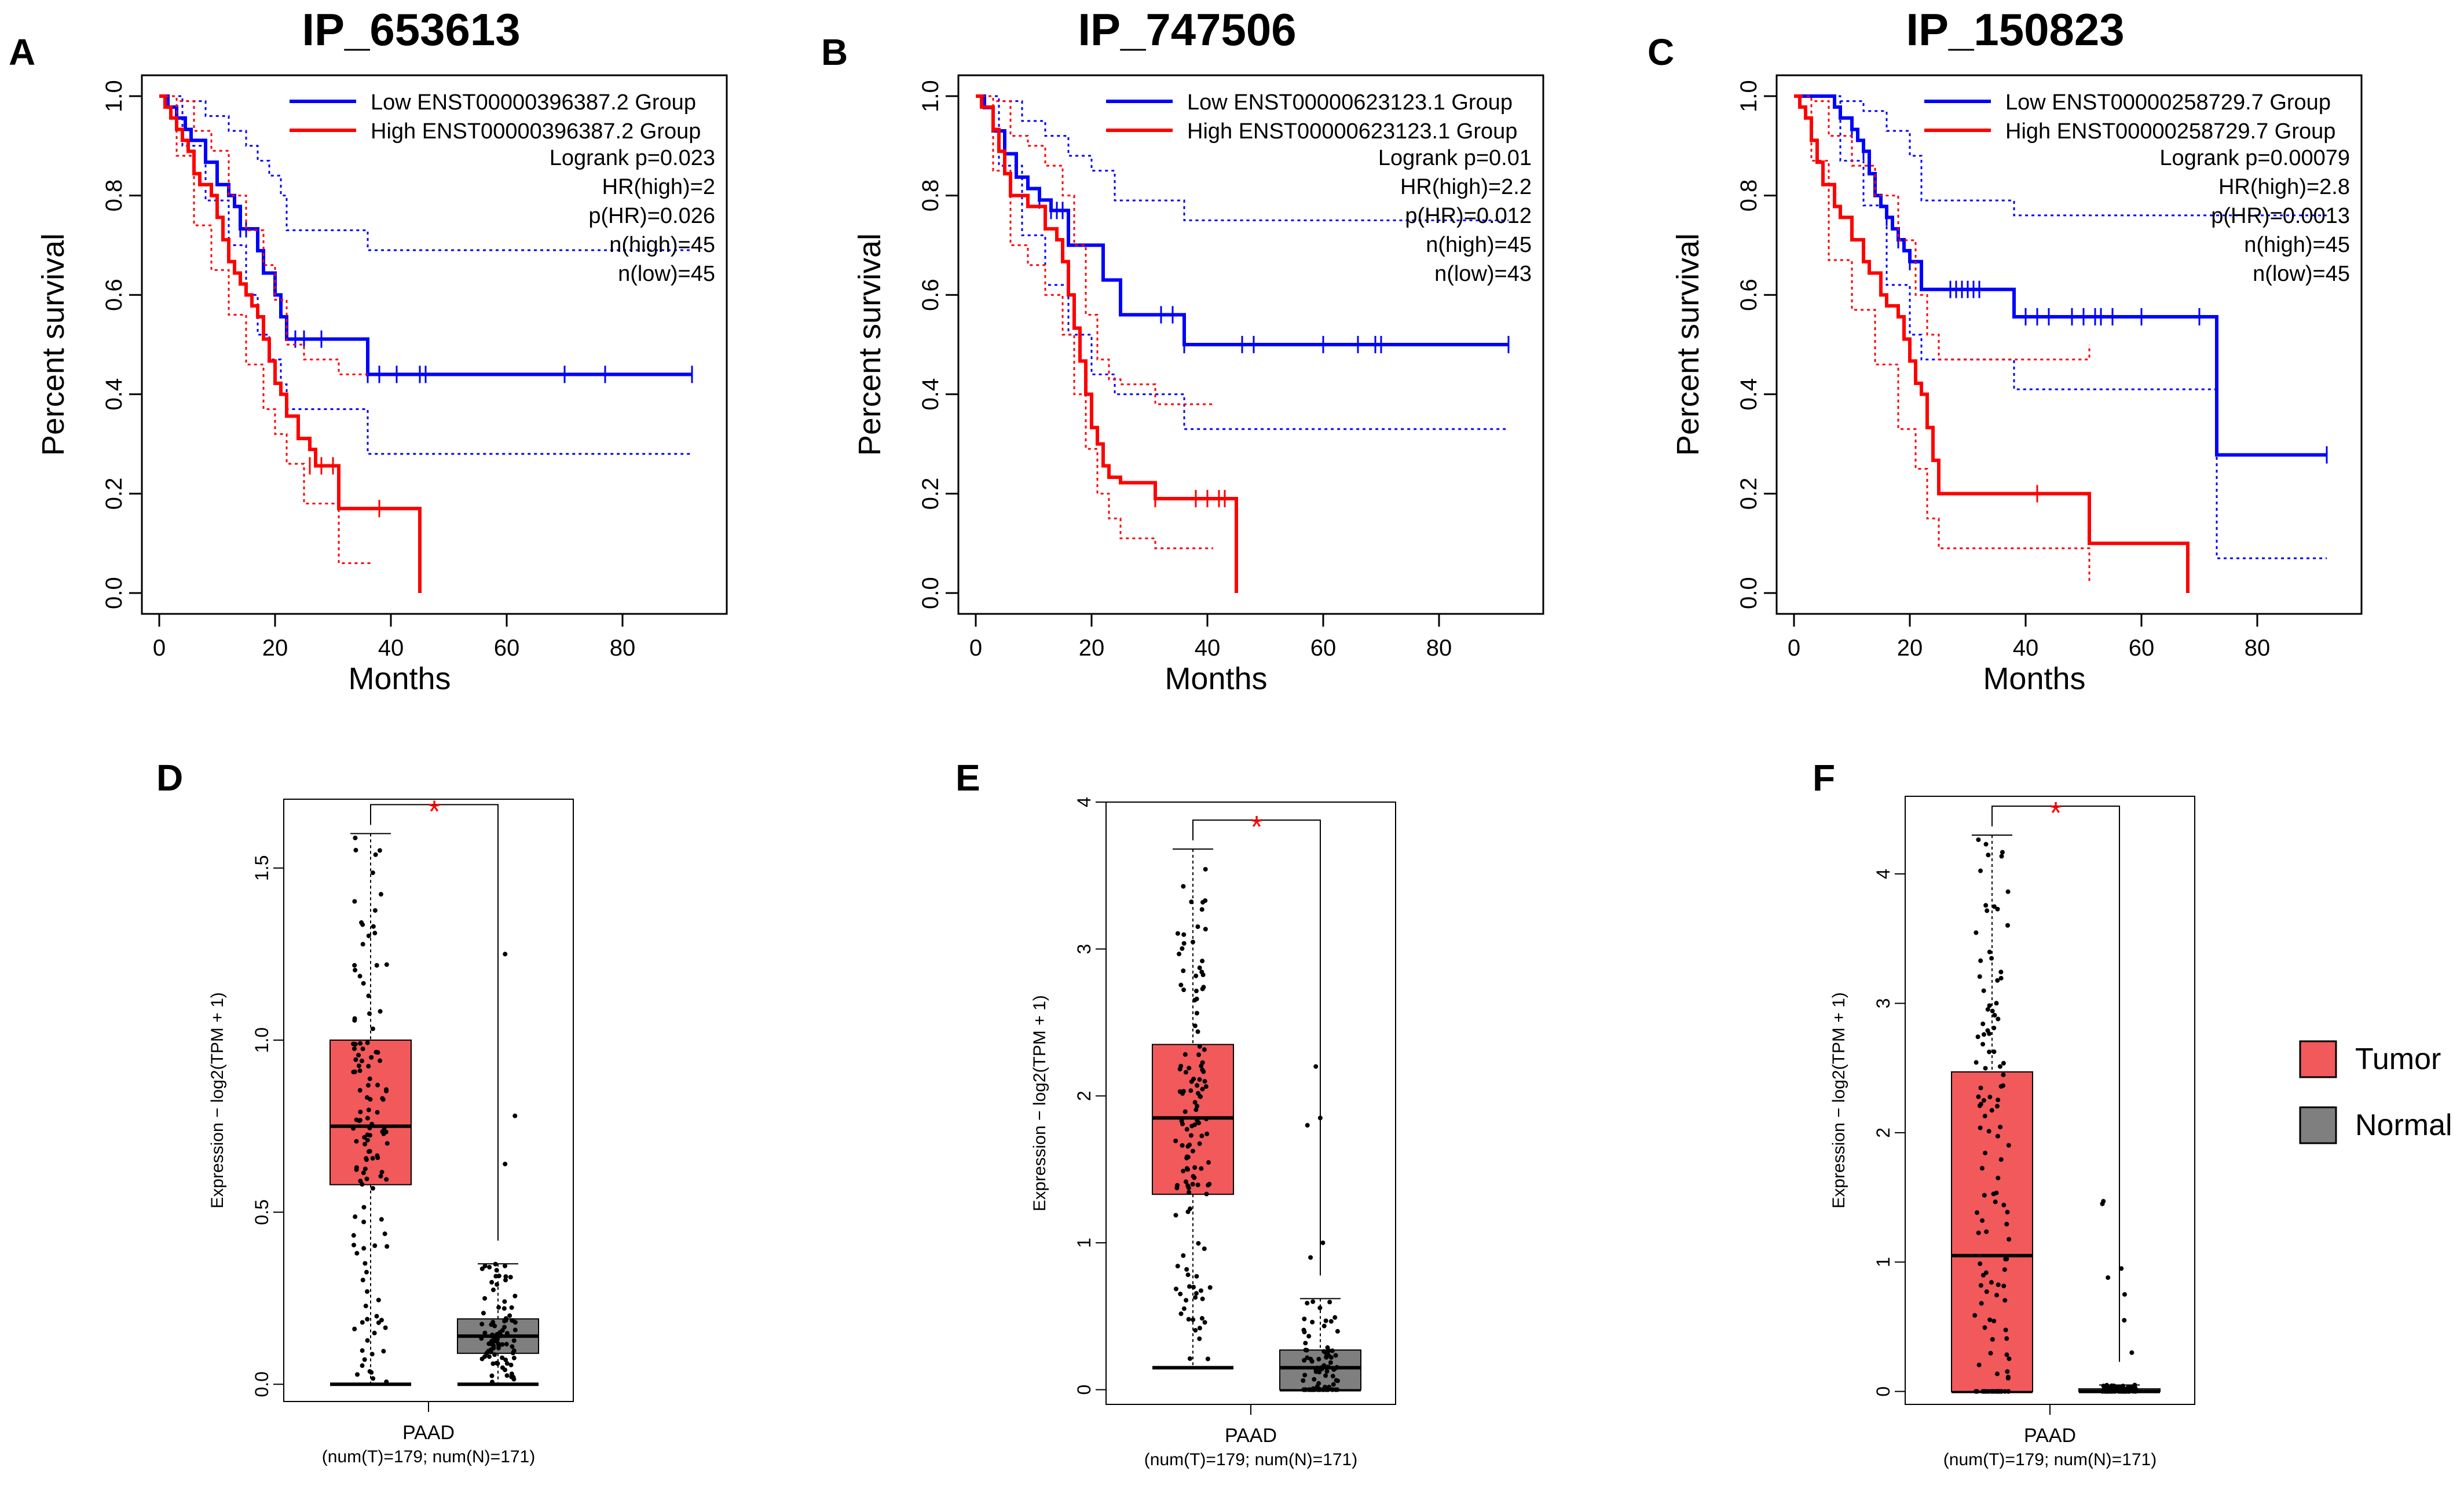 This screenshot has width=2464, height=1504. Describe the element at coordinates (1455, 158) in the screenshot. I see `stat-text: Logrank p=0.01` at that location.